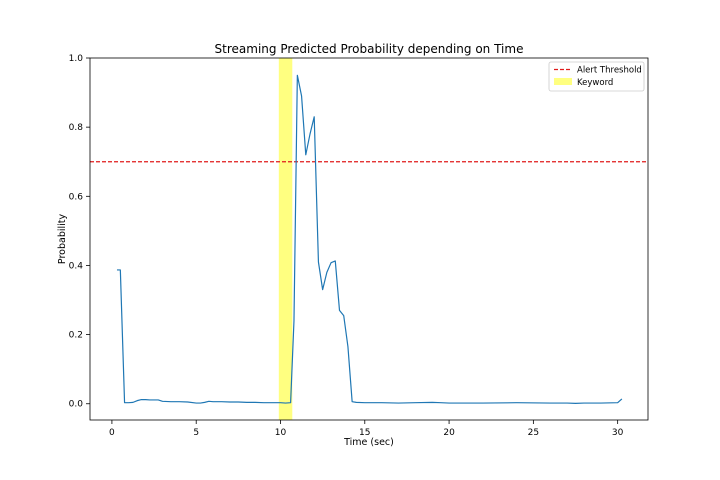 The image size is (720, 480). I want to click on x-tick-label: 0, so click(112, 433).